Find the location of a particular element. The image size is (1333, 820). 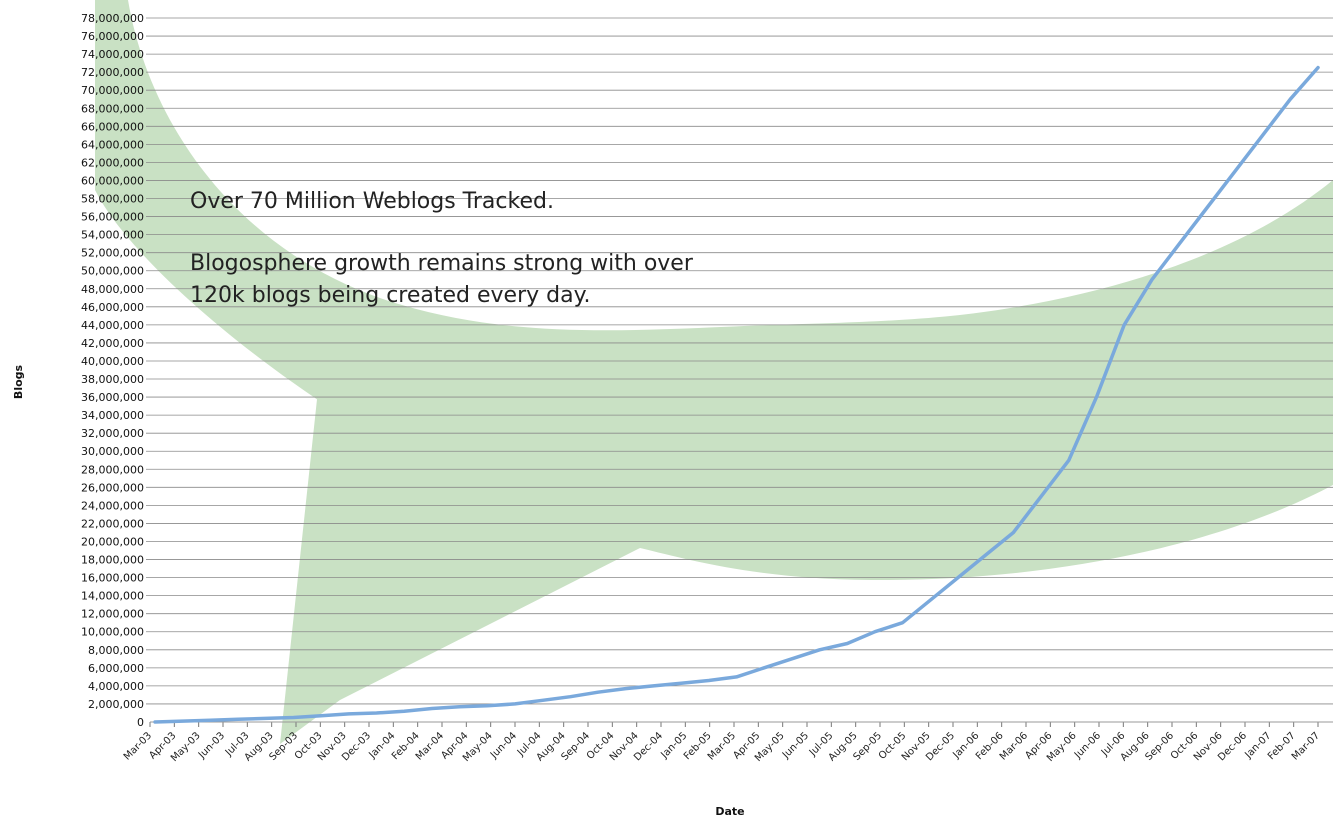

y-tick-label: 32,000,000 is located at coordinates (112, 433).